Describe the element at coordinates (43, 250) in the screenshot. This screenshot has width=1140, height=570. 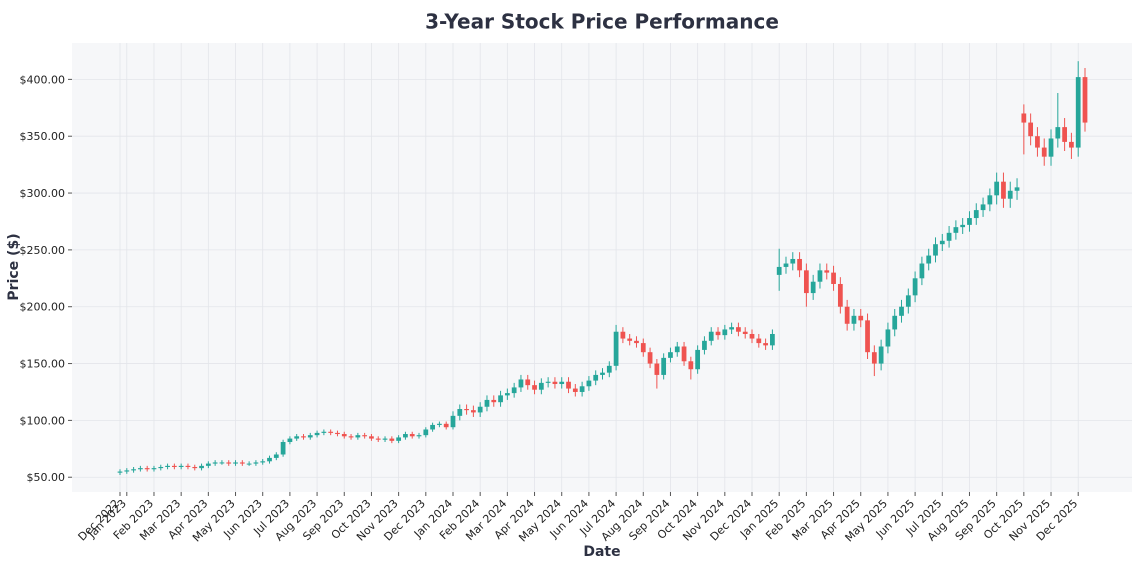
I see `y-tick-label: $250.00` at that location.